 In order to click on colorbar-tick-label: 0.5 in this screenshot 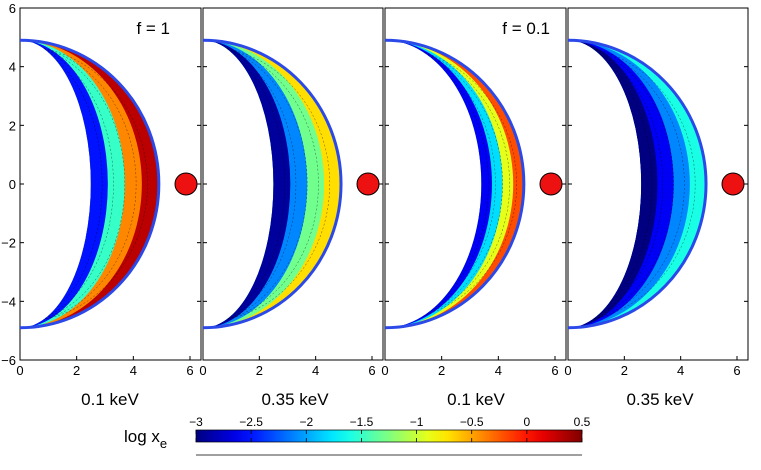, I will do `click(582, 422)`.